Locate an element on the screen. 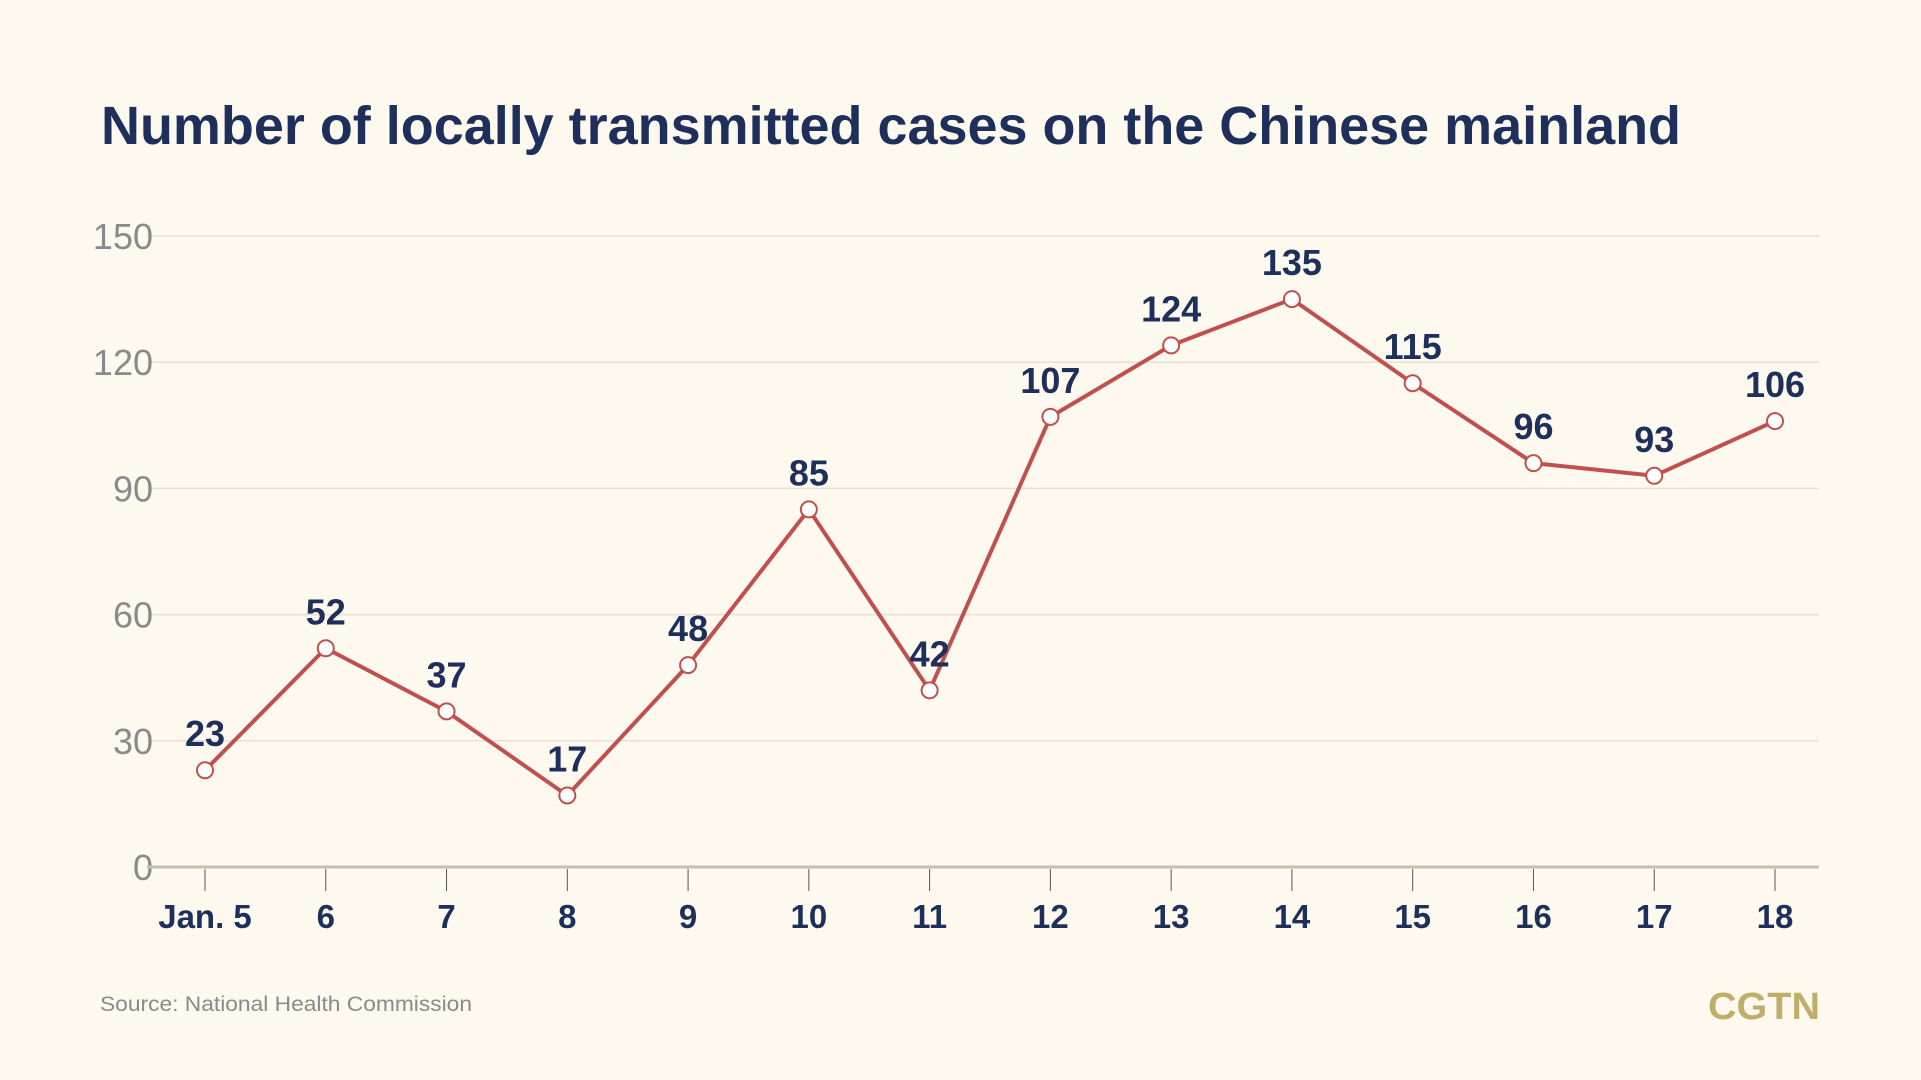  x-tick-label: 17 is located at coordinates (1654, 916).